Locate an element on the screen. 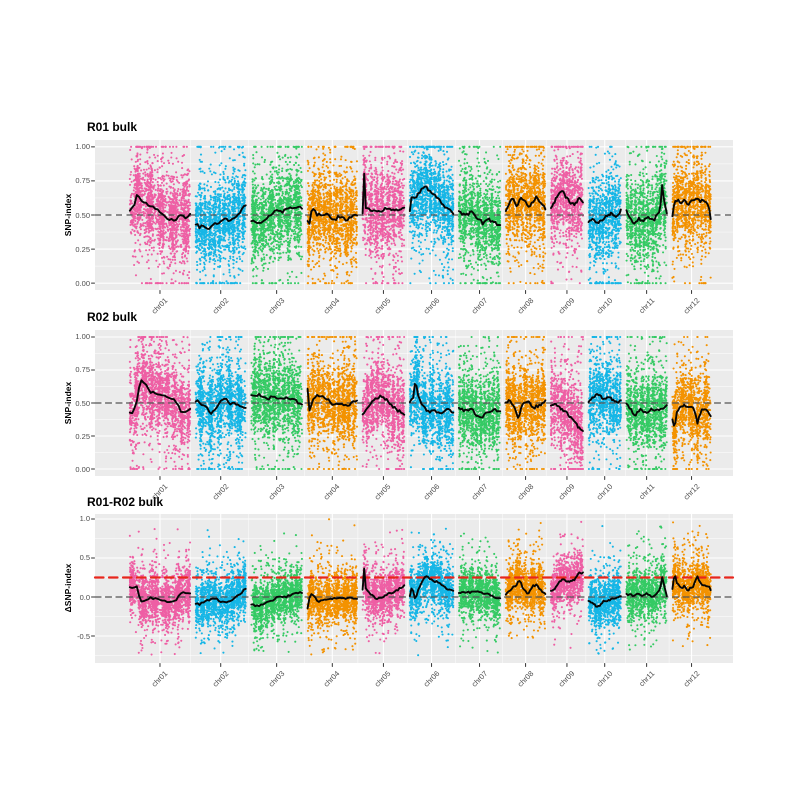  panel-2-y-axis-title: SNP-index is located at coordinates (68, 403).